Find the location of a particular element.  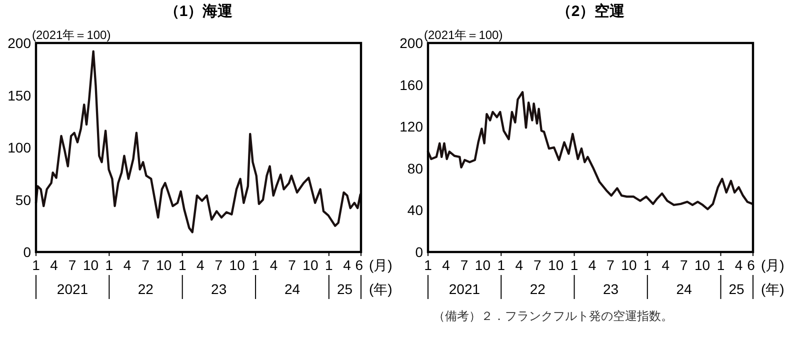

chart-title: （1）海運 is located at coordinates (199, 11).